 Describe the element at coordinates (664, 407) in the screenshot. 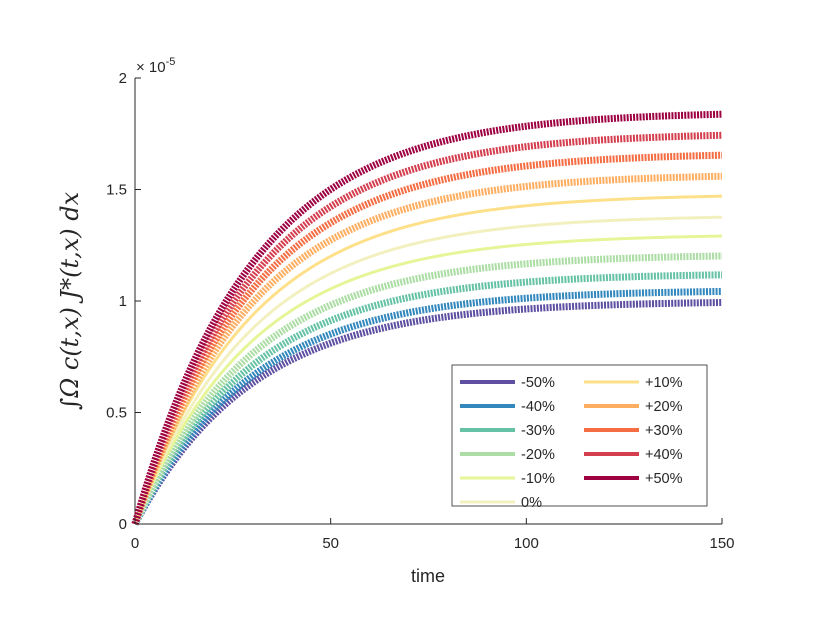

I see `legend-label: +20%` at that location.